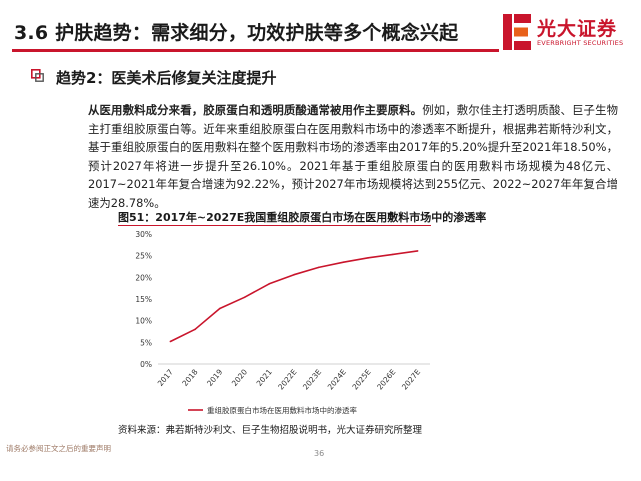  I want to click on x-tick-label: 2019, so click(214, 377).